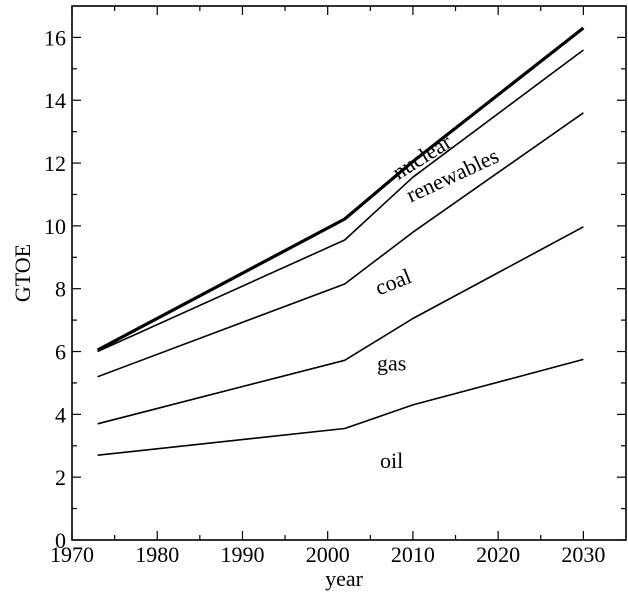 The image size is (628, 592). Describe the element at coordinates (60, 352) in the screenshot. I see `y-tick-label: 6` at that location.